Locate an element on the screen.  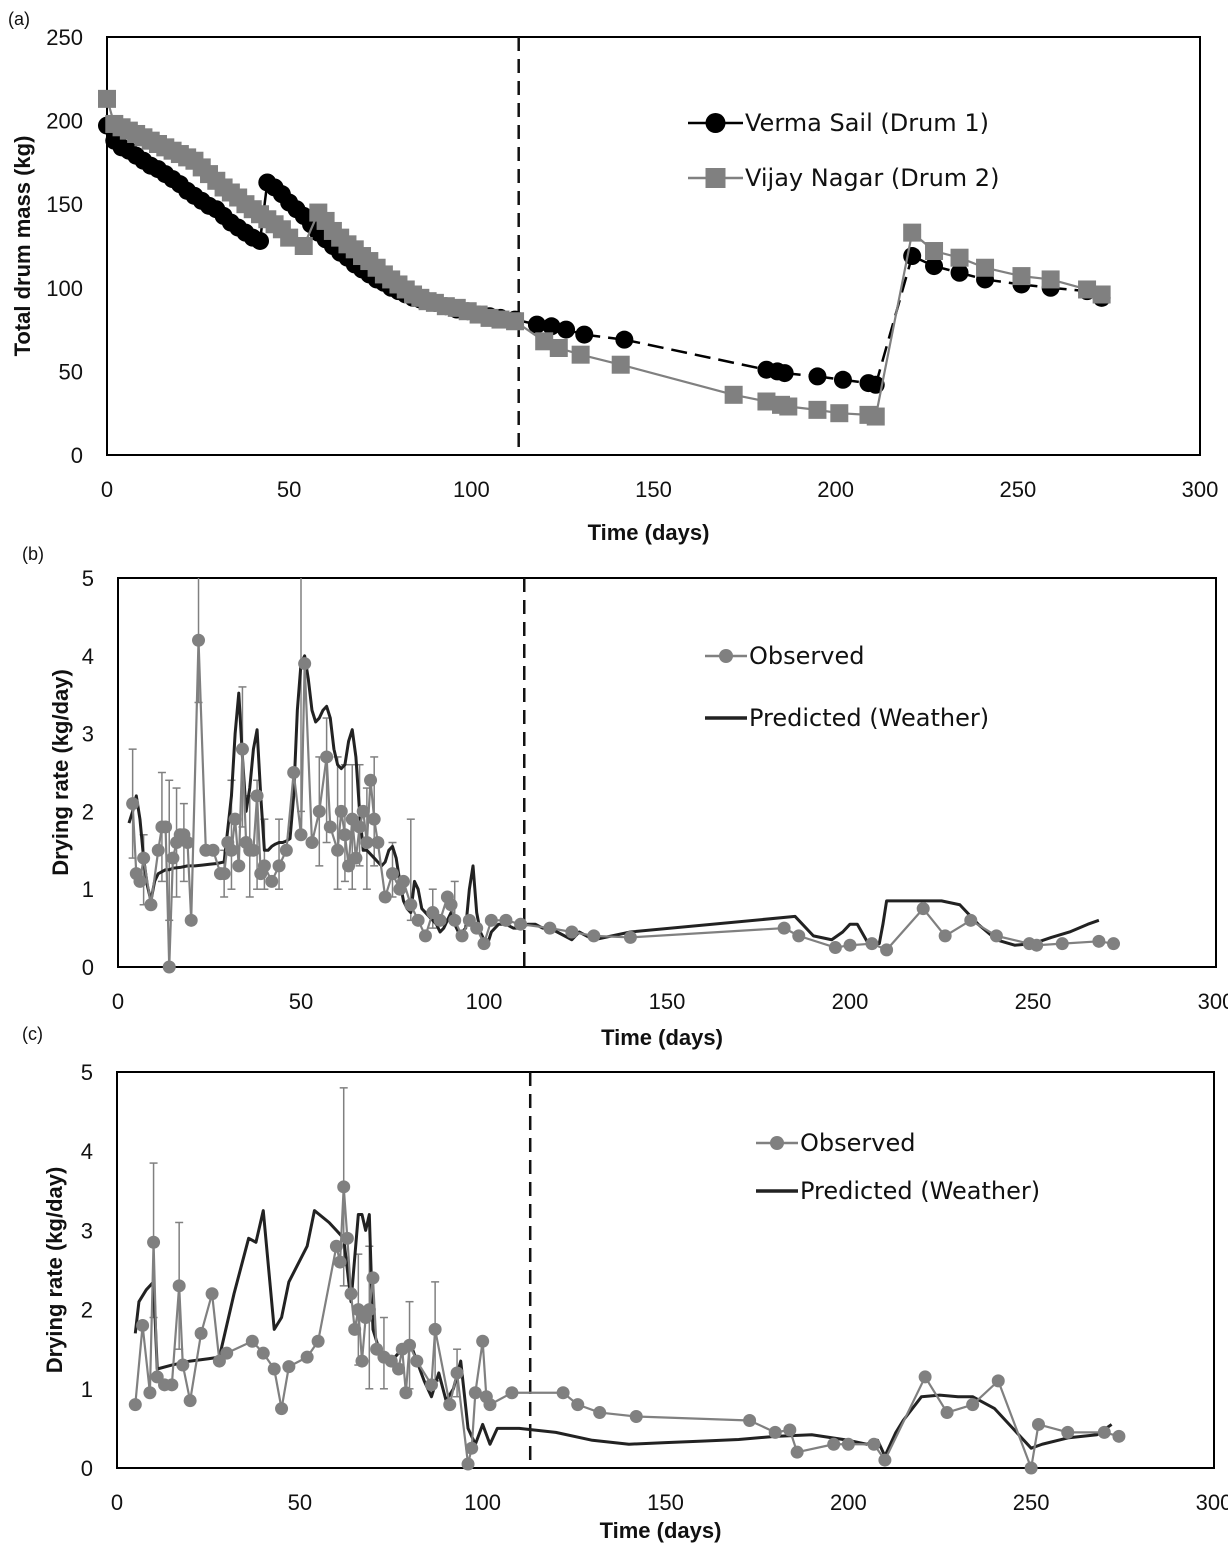
x-tick-label: 250 is located at coordinates (1031, 1502).